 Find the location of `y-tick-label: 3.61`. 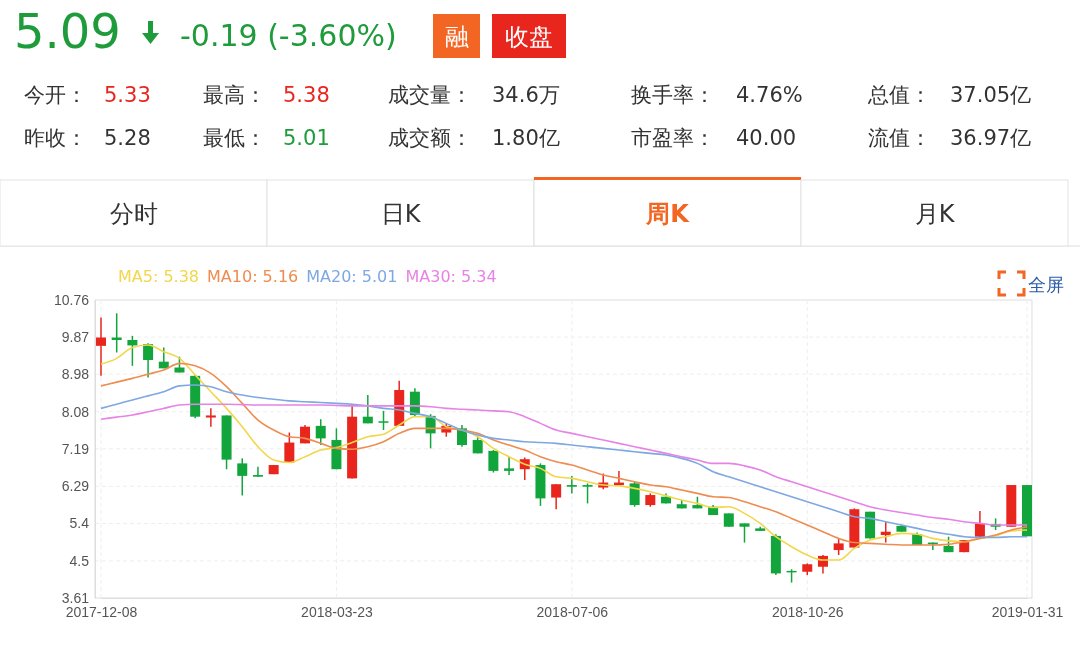

y-tick-label: 3.61 is located at coordinates (75, 597).